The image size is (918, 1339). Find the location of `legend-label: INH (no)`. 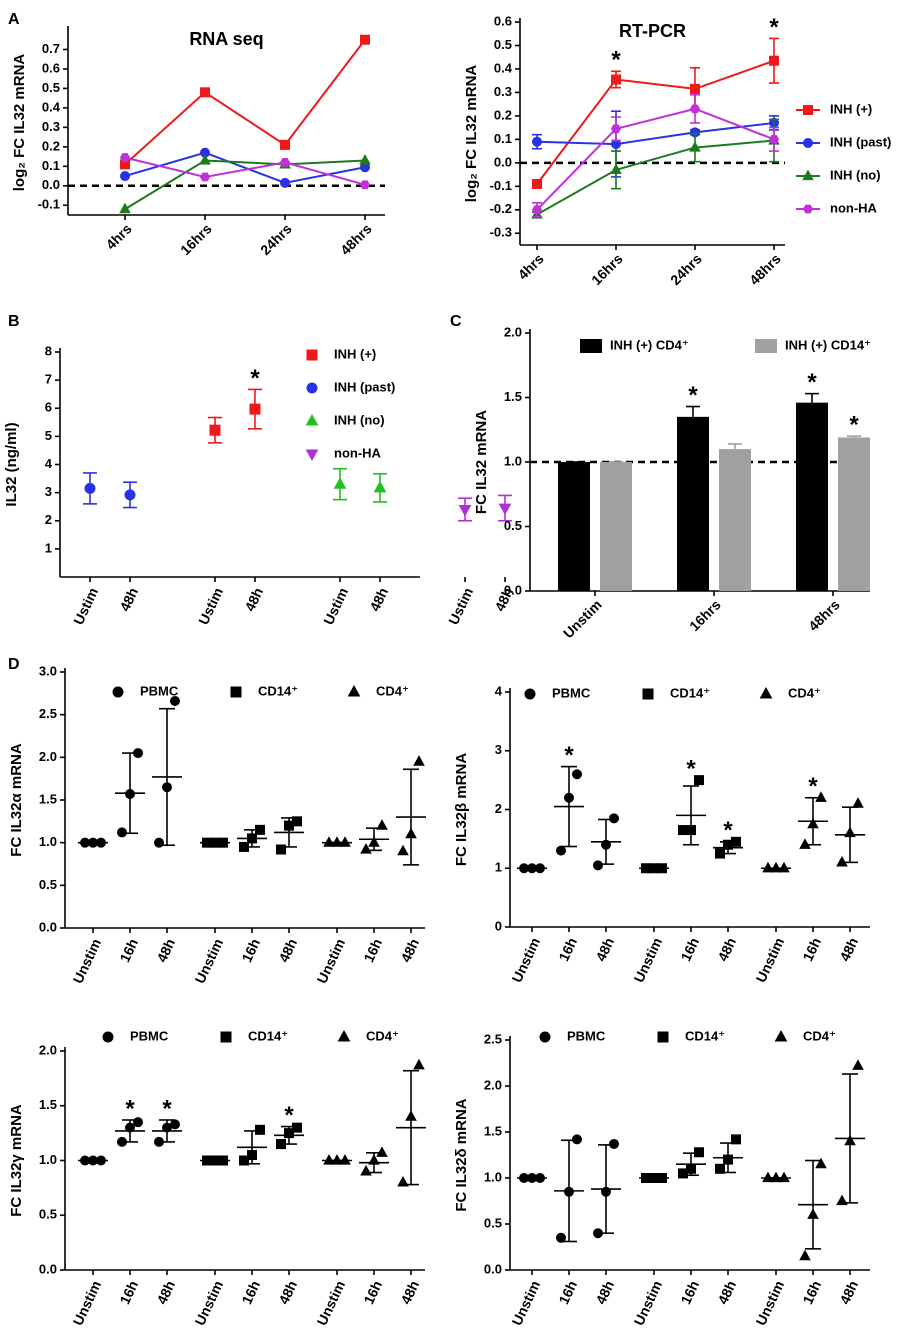

legend-label: INH (no) is located at coordinates (855, 174).